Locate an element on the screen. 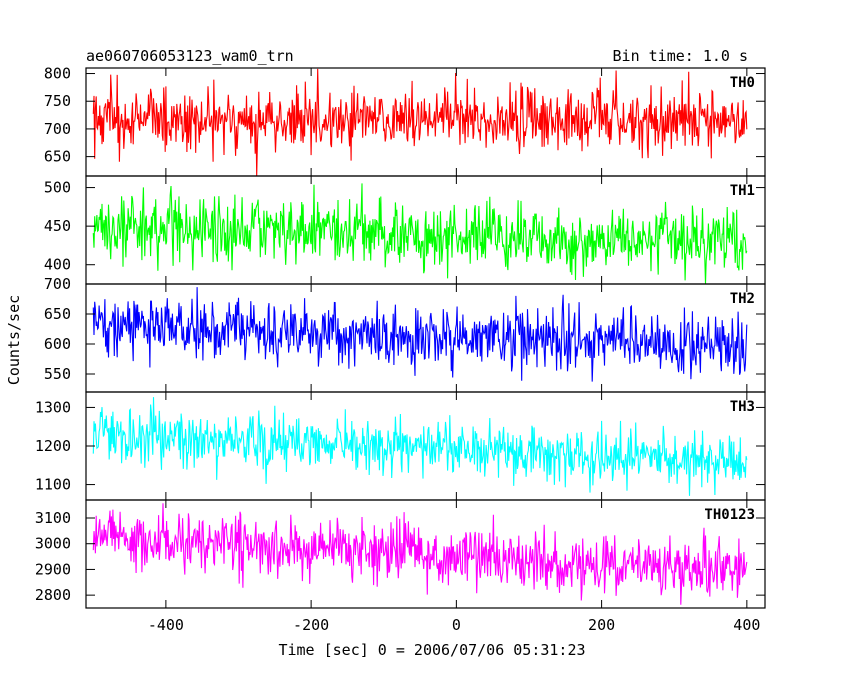 The width and height of the screenshot is (850, 680). x-tick-label: -400 is located at coordinates (166, 625).